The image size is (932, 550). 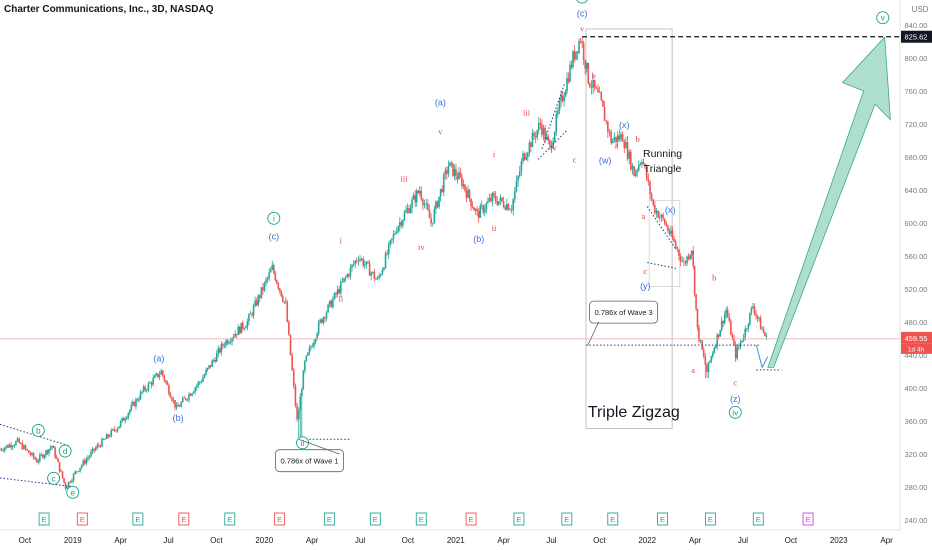 I want to click on wave-label-circle, so click(x=883, y=18).